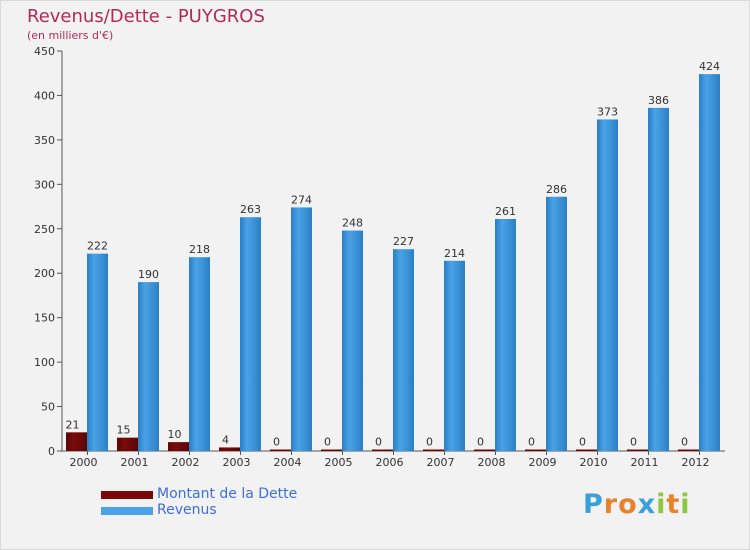  Describe the element at coordinates (709, 262) in the screenshot. I see `bar-revenus-2012` at that location.